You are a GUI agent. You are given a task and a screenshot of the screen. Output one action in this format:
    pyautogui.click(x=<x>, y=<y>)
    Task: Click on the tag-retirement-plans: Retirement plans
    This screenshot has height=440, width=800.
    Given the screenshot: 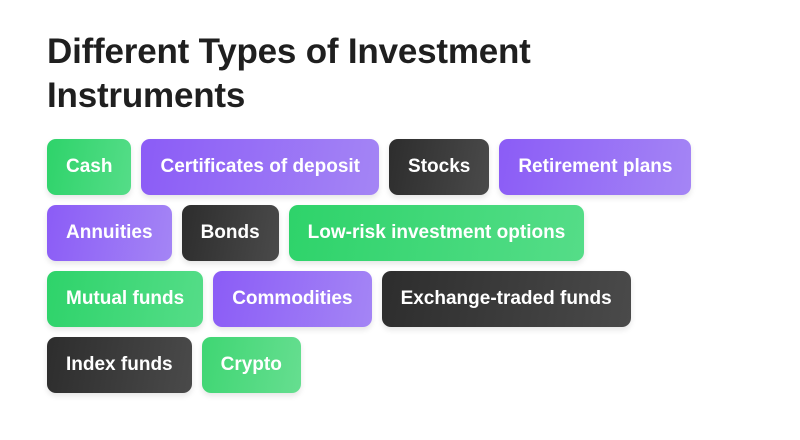 What is the action you would take?
    pyautogui.click(x=595, y=167)
    